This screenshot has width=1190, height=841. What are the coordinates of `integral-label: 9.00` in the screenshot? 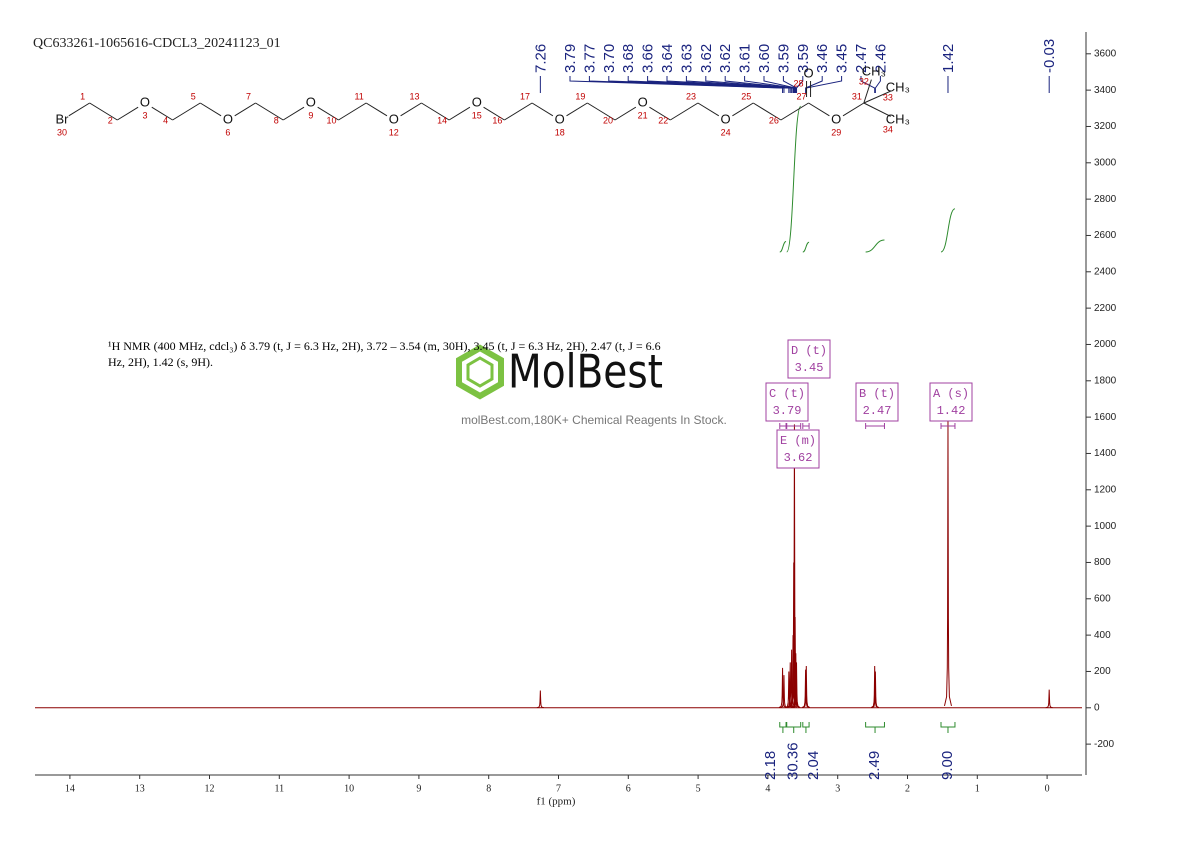 It's located at (947, 765).